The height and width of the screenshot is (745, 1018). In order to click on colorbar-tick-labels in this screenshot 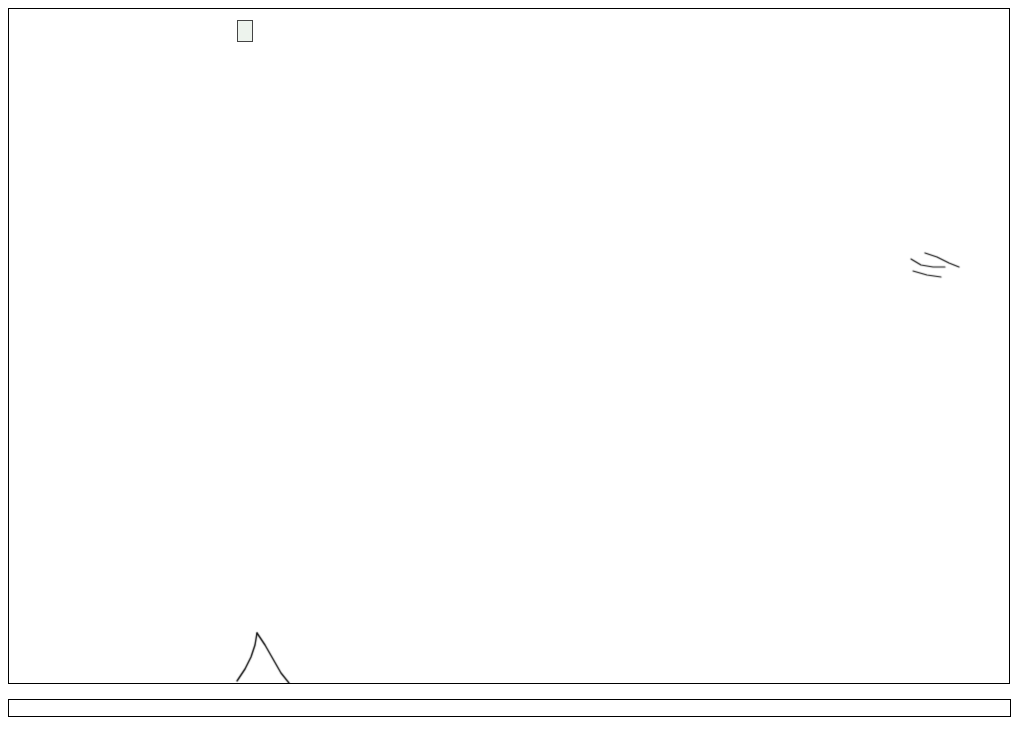, I will do `click(509, 731)`.